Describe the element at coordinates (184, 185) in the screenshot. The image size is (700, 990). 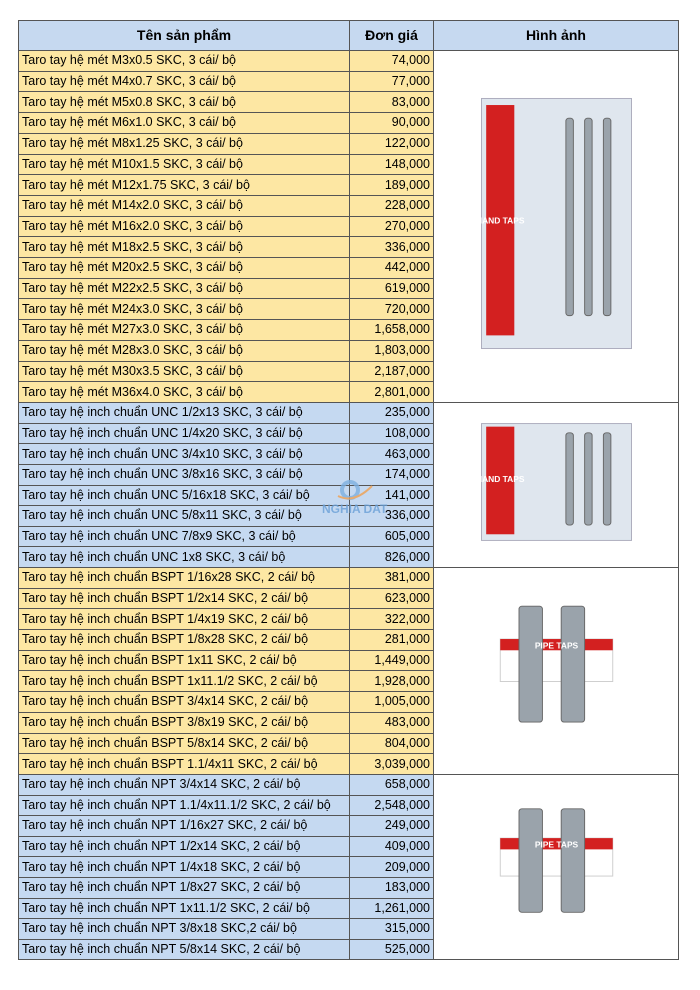
I see `product-name: Taro tay hệ mét M12x1.75 SKC, 3 cái/ bộ` at that location.